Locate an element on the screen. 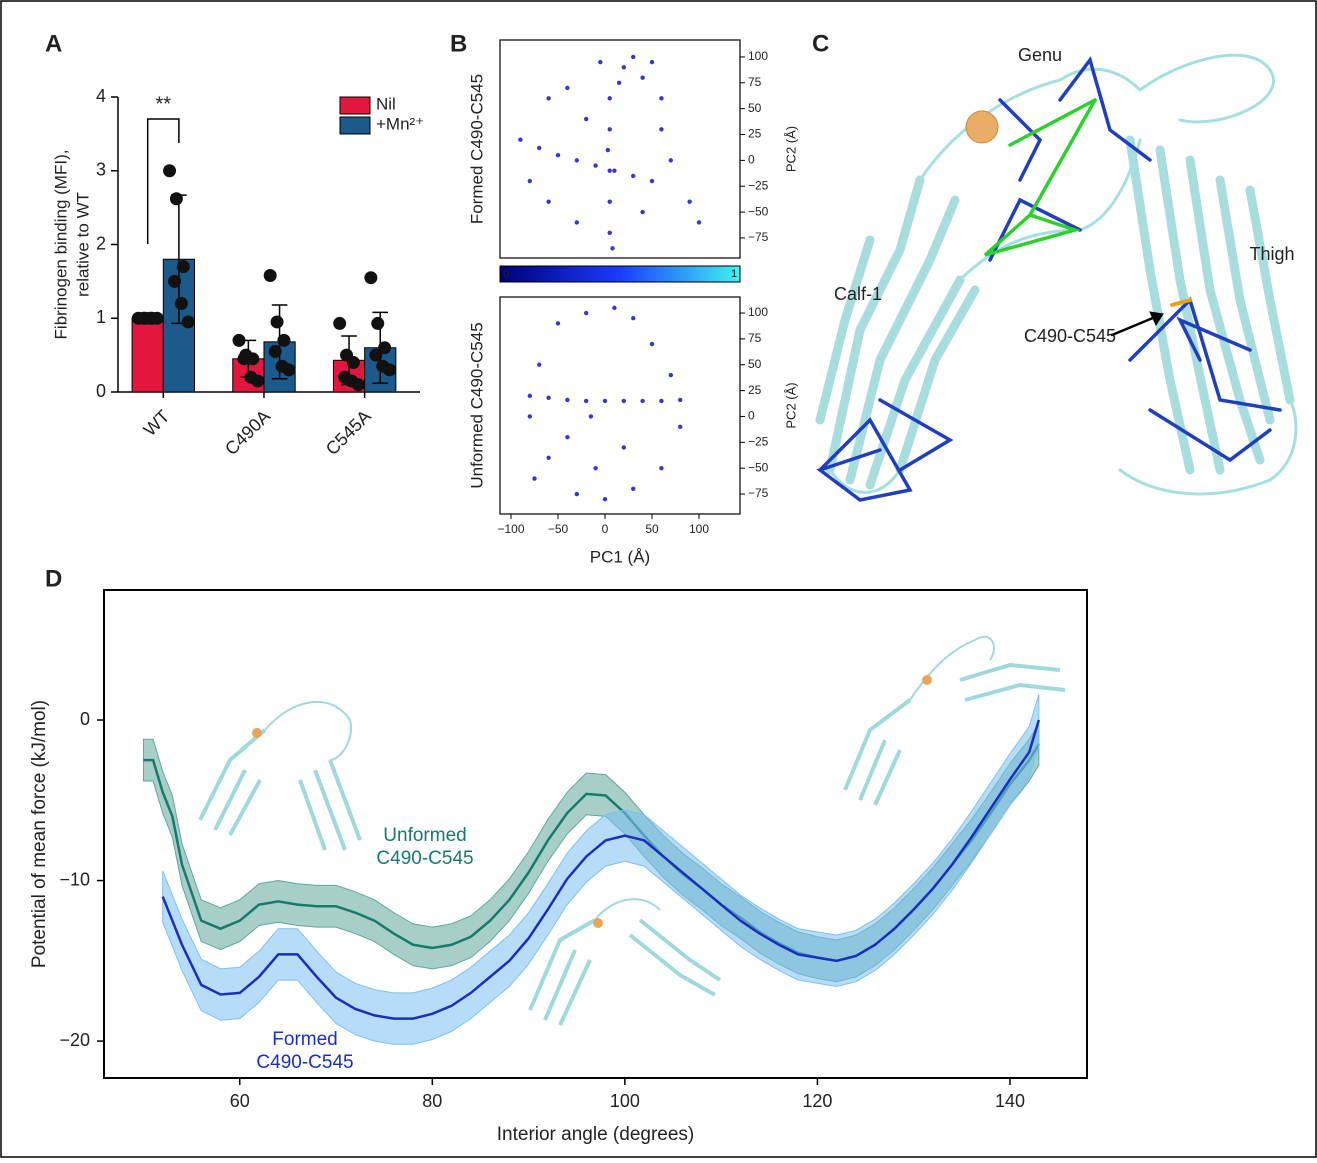  legend-label: Nil is located at coordinates (386, 103).